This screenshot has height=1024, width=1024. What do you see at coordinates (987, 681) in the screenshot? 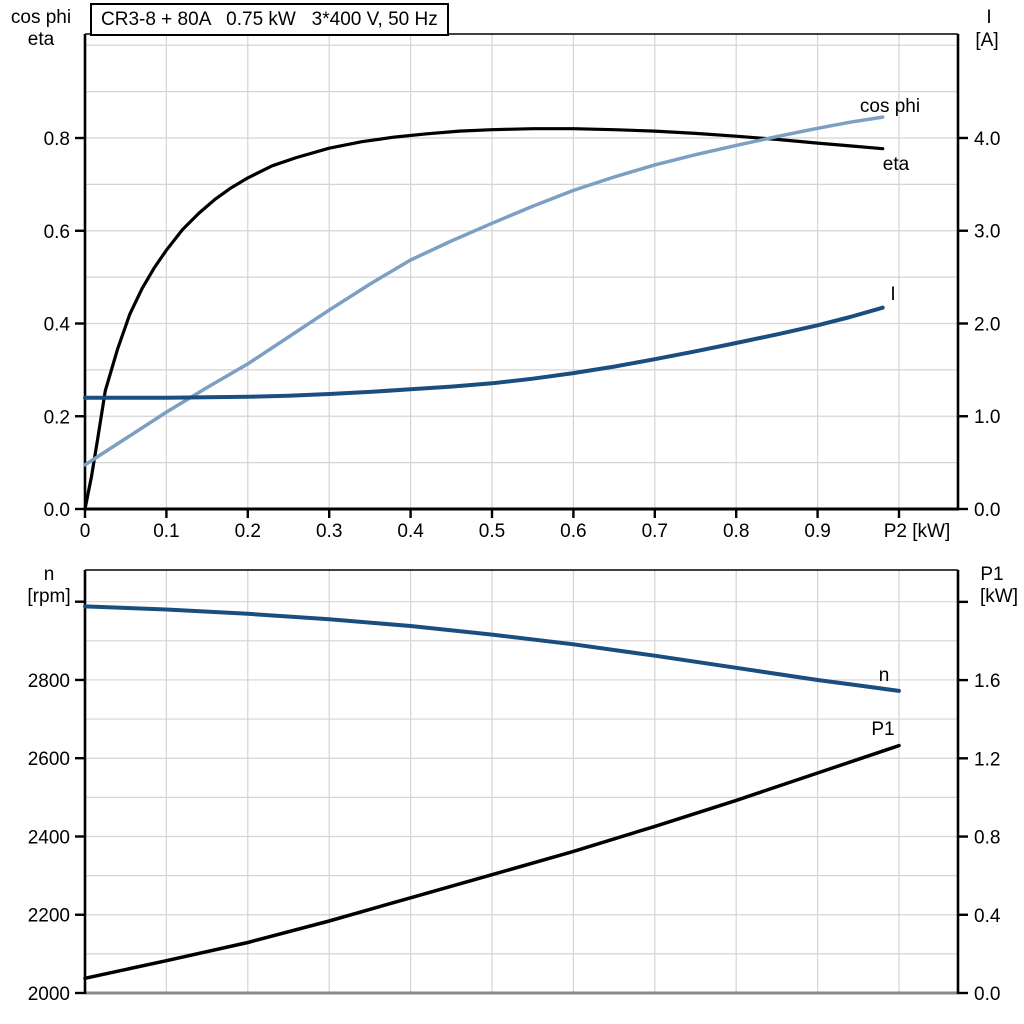
I see `tick-label-right: 1.6` at bounding box center [987, 681].